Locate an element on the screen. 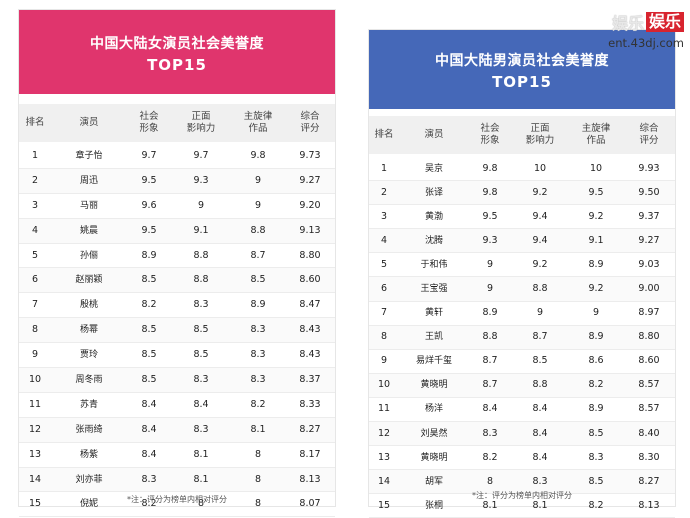  male-ranking-banner: 中国大陆男演员社会美誉度 TOP15 is located at coordinates (522, 69).